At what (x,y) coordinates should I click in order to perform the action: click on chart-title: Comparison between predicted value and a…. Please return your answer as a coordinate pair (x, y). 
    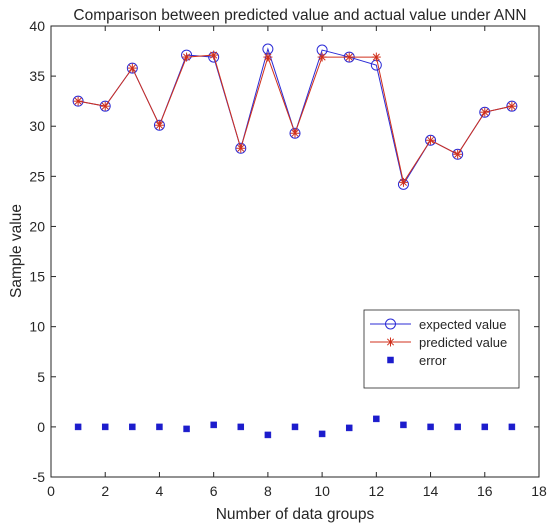
    Looking at the image, I should click on (299, 15).